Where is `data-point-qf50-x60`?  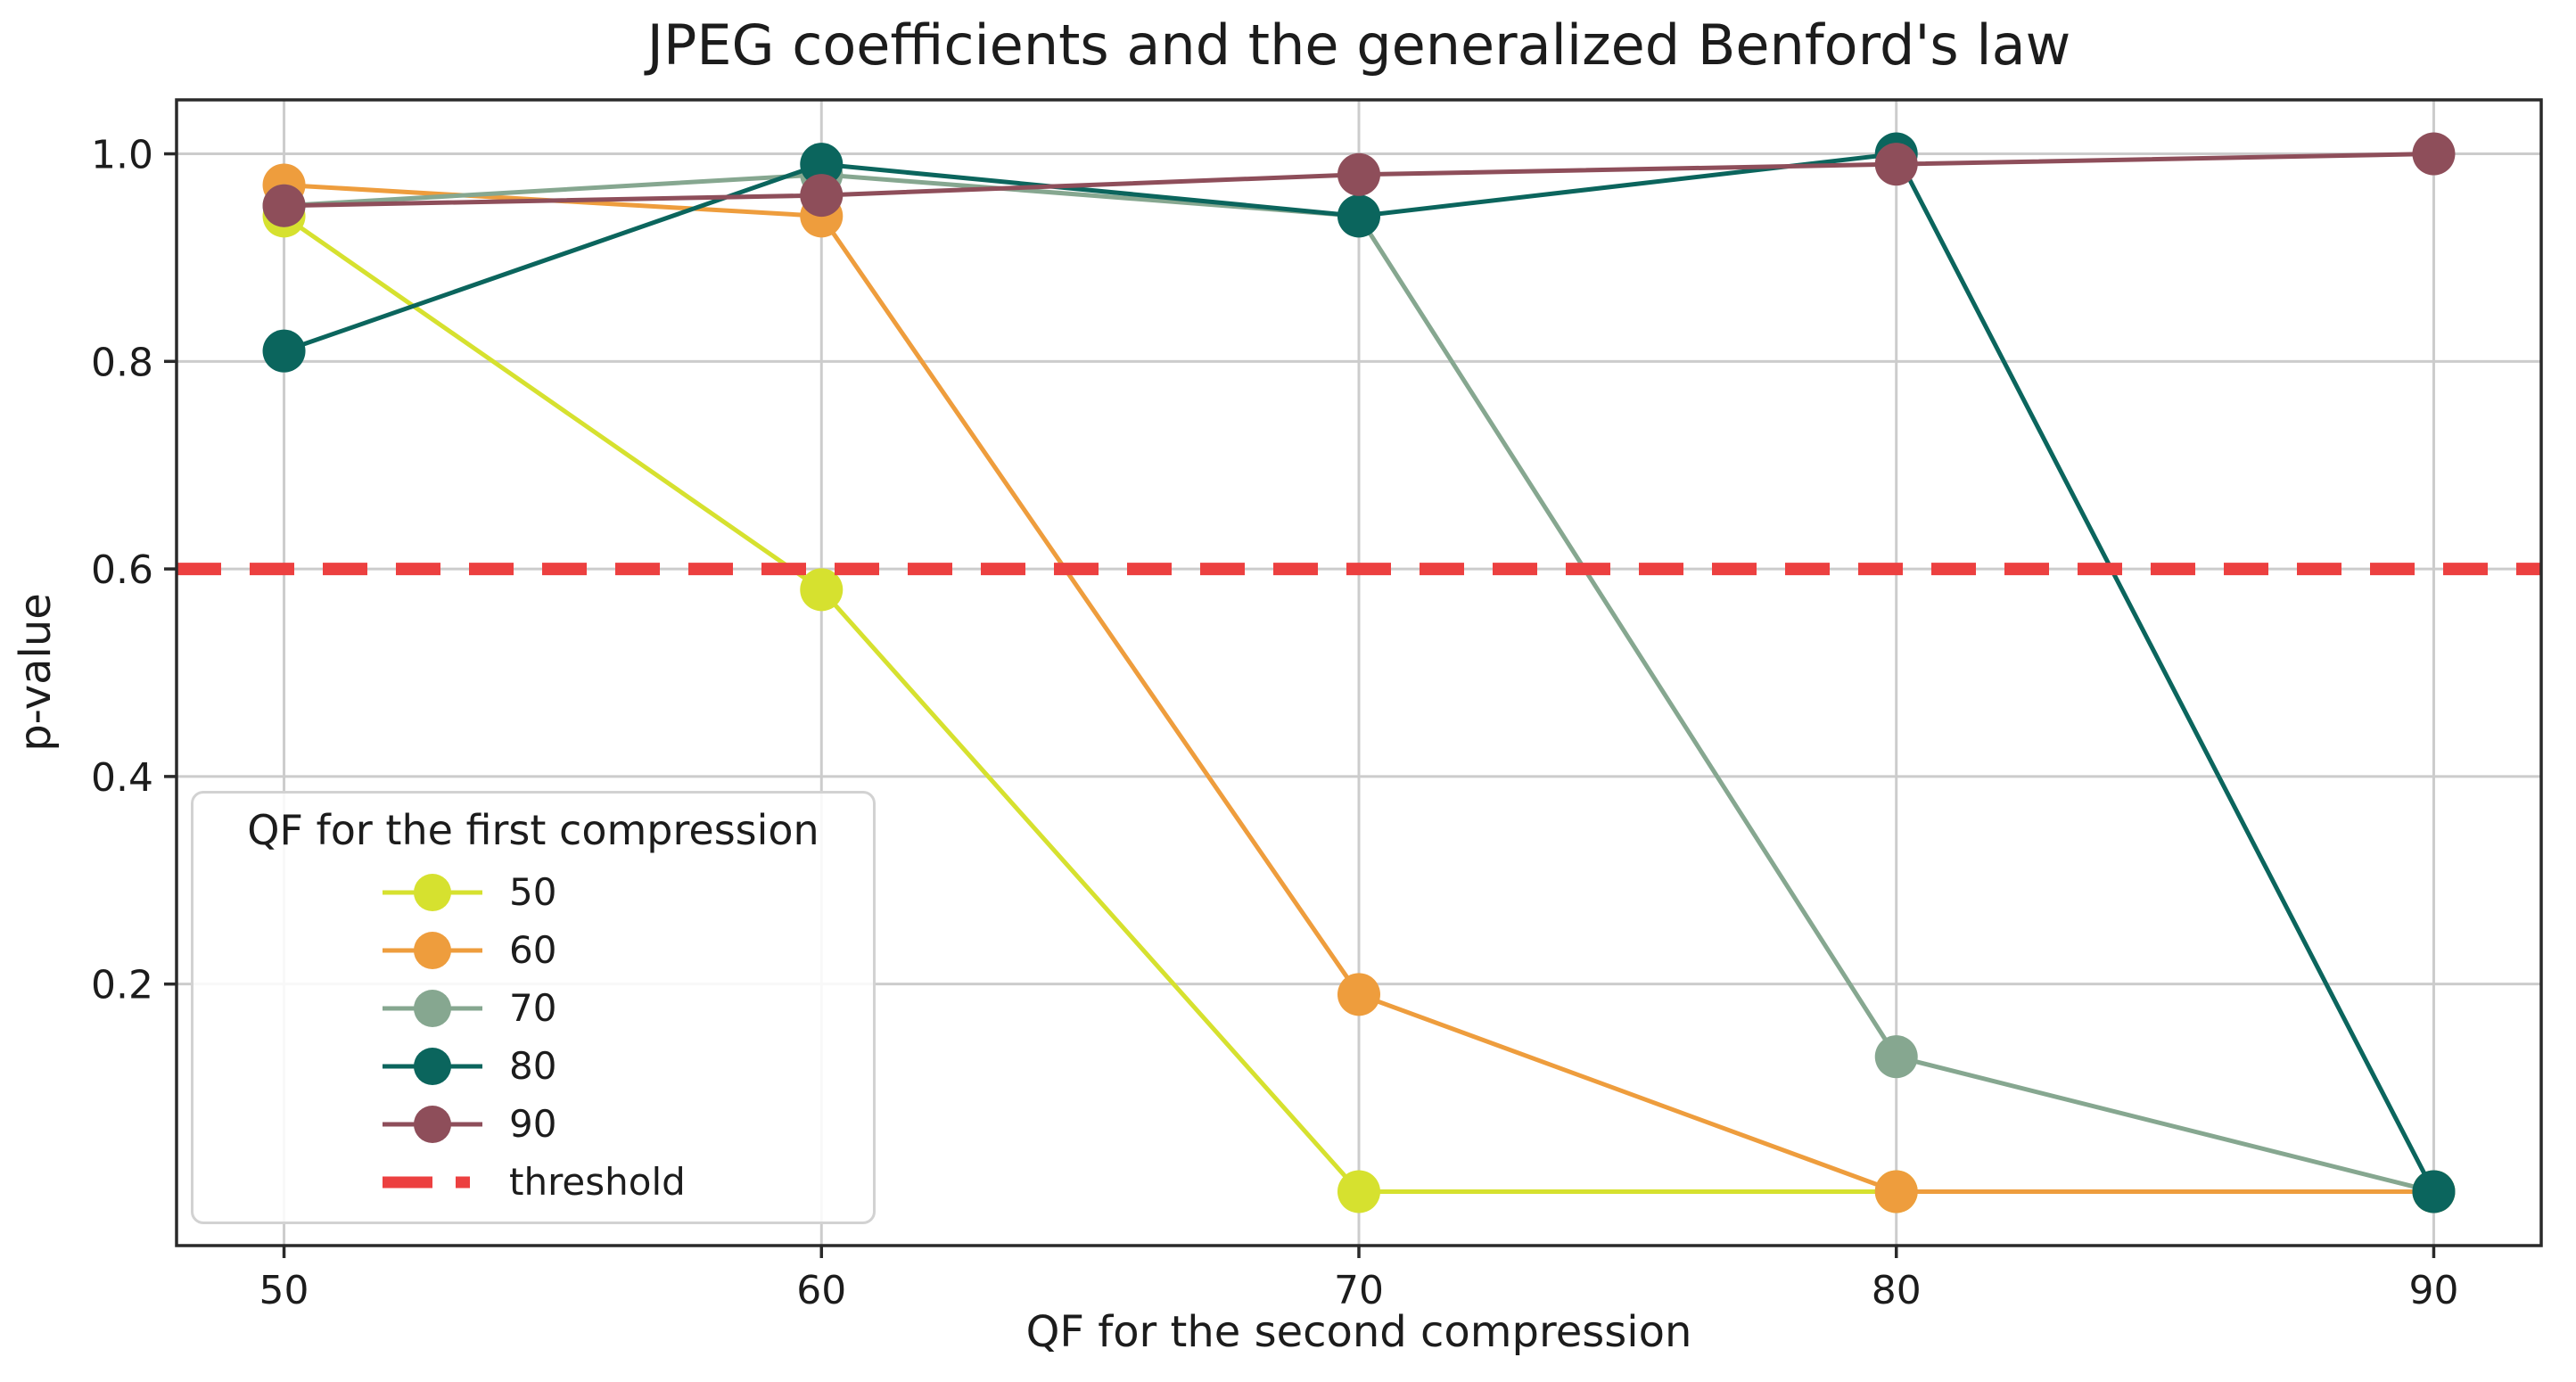
data-point-qf50-x60 is located at coordinates (822, 590).